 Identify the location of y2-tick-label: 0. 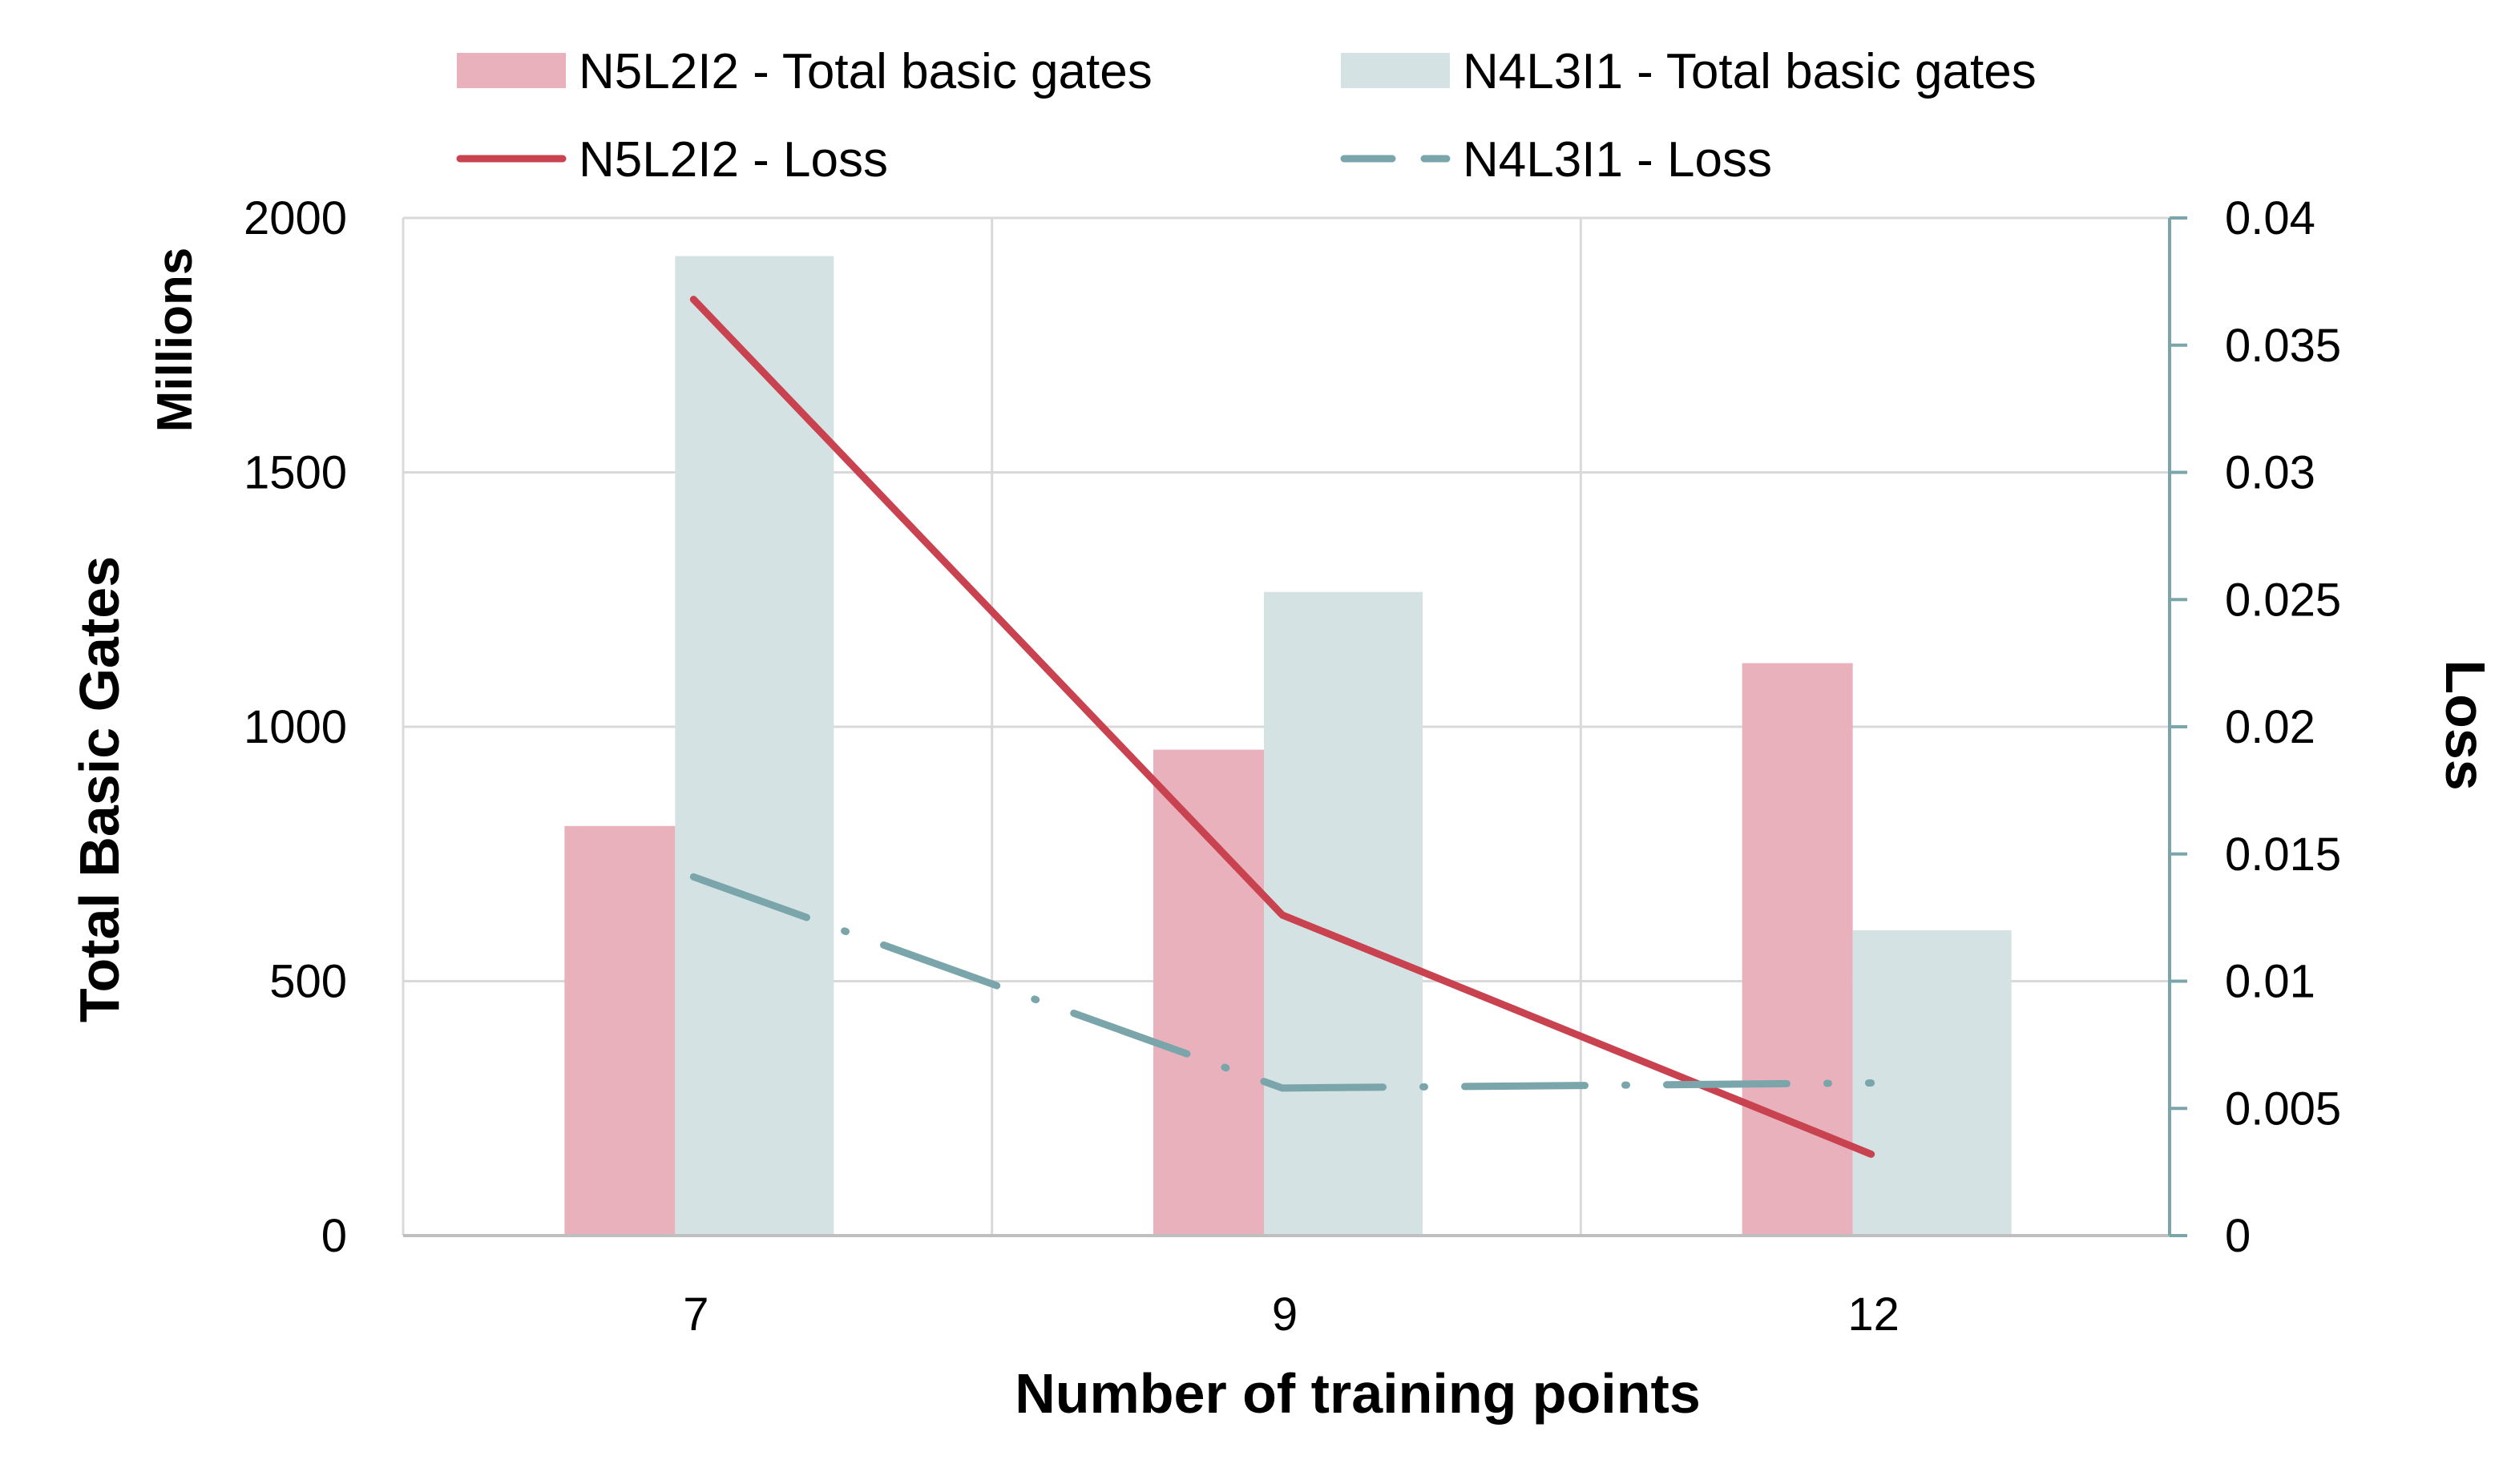
(2238, 1236).